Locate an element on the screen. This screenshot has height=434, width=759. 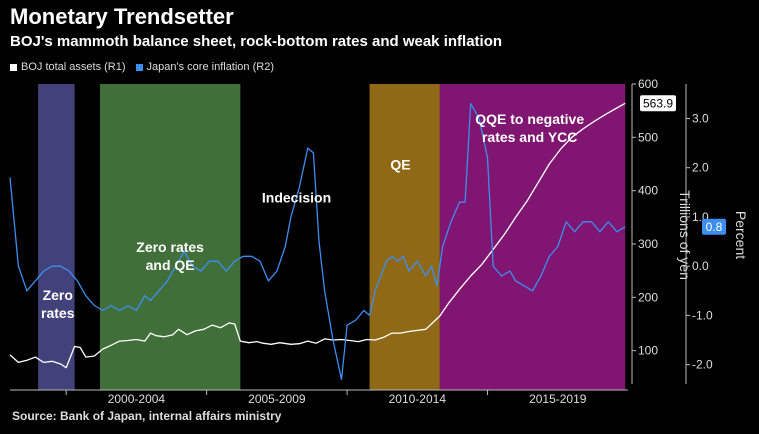
band-label-1-line-0: Zero rates is located at coordinates (170, 247).